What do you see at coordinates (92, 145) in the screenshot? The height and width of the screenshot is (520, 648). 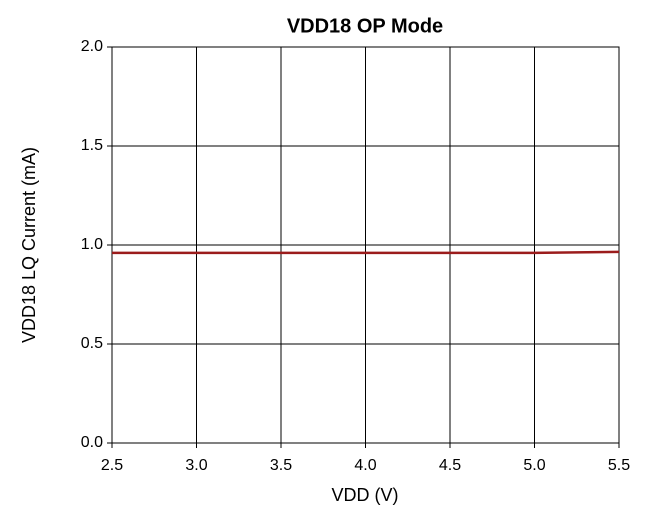 I see `y-tick-label: 1.5` at bounding box center [92, 145].